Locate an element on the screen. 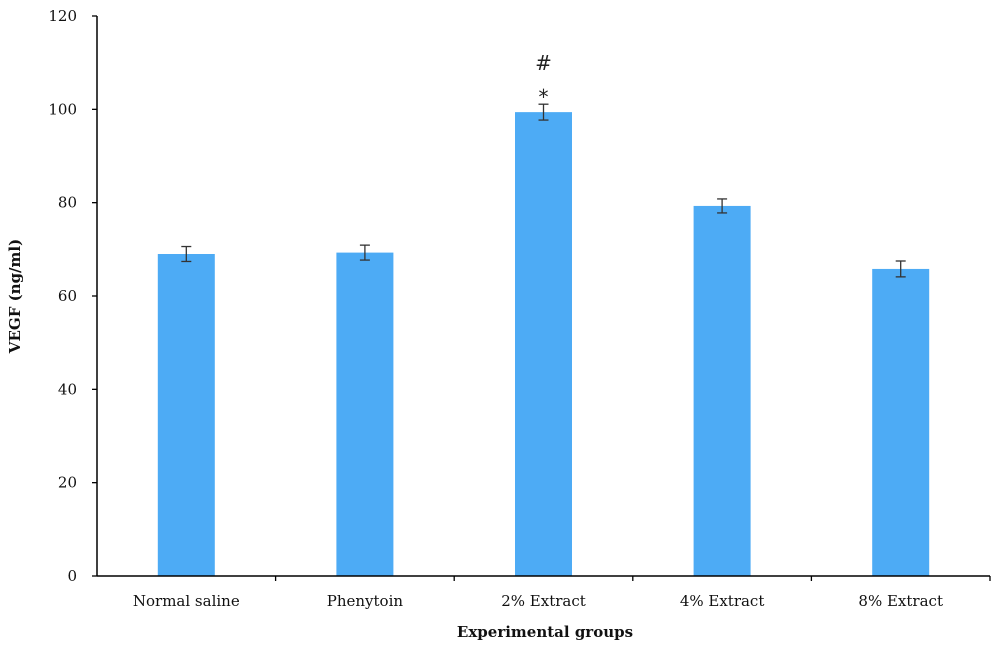  y-tick-label: 0 is located at coordinates (72, 576).